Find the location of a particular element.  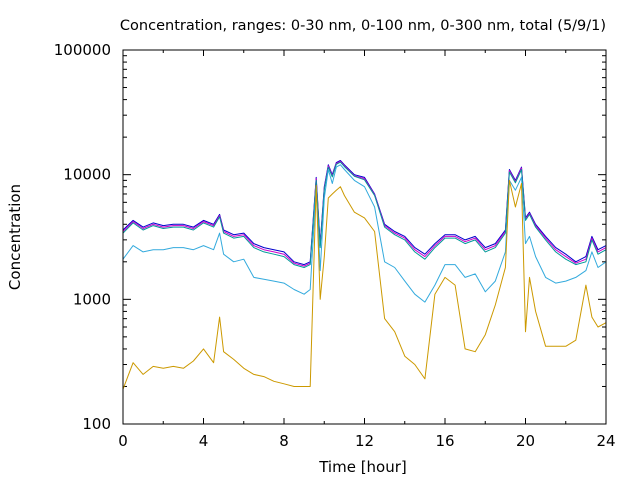

y-axis-label: Concentration is located at coordinates (15, 237).